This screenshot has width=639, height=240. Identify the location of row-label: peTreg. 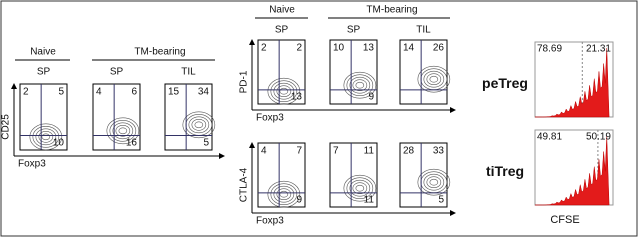
(505, 83).